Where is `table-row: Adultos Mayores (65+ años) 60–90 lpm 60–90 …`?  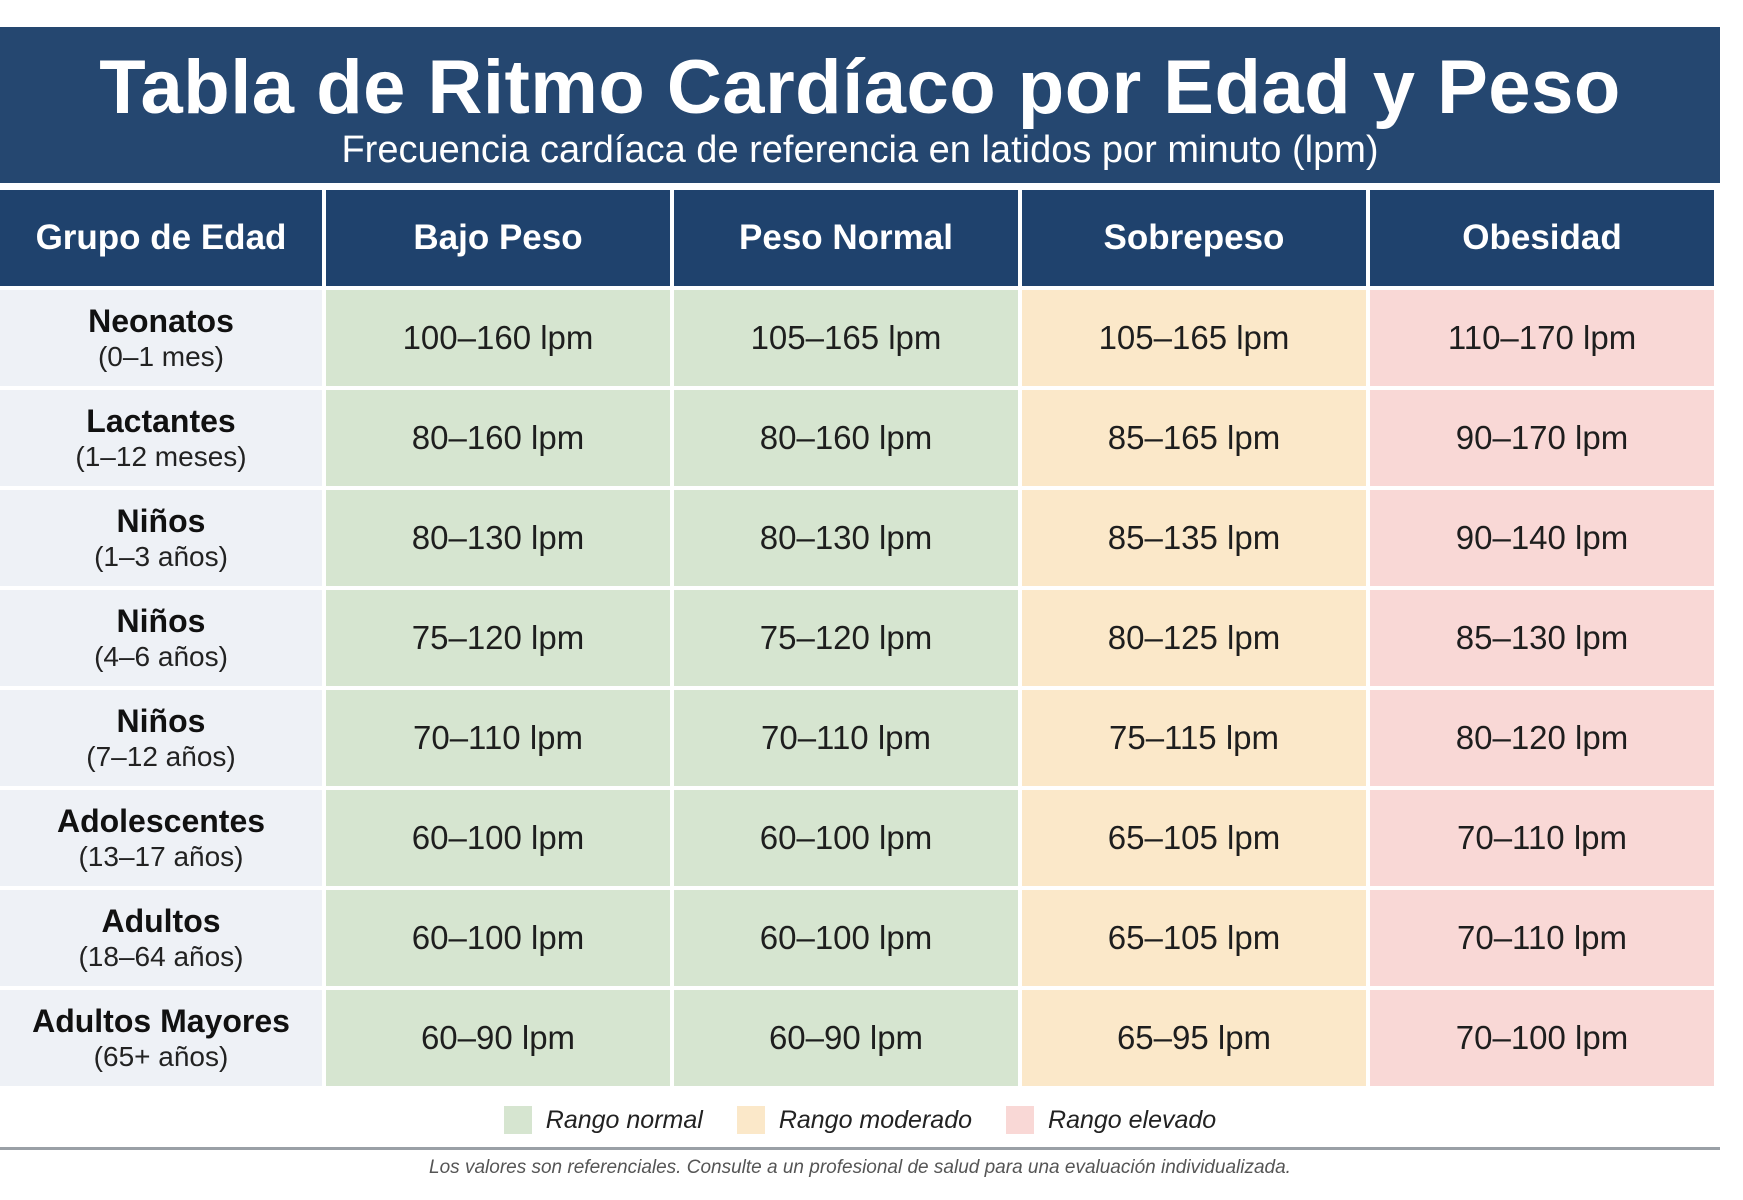 table-row: Adultos Mayores (65+ años) 60–90 lpm 60–90 … is located at coordinates (857, 1038).